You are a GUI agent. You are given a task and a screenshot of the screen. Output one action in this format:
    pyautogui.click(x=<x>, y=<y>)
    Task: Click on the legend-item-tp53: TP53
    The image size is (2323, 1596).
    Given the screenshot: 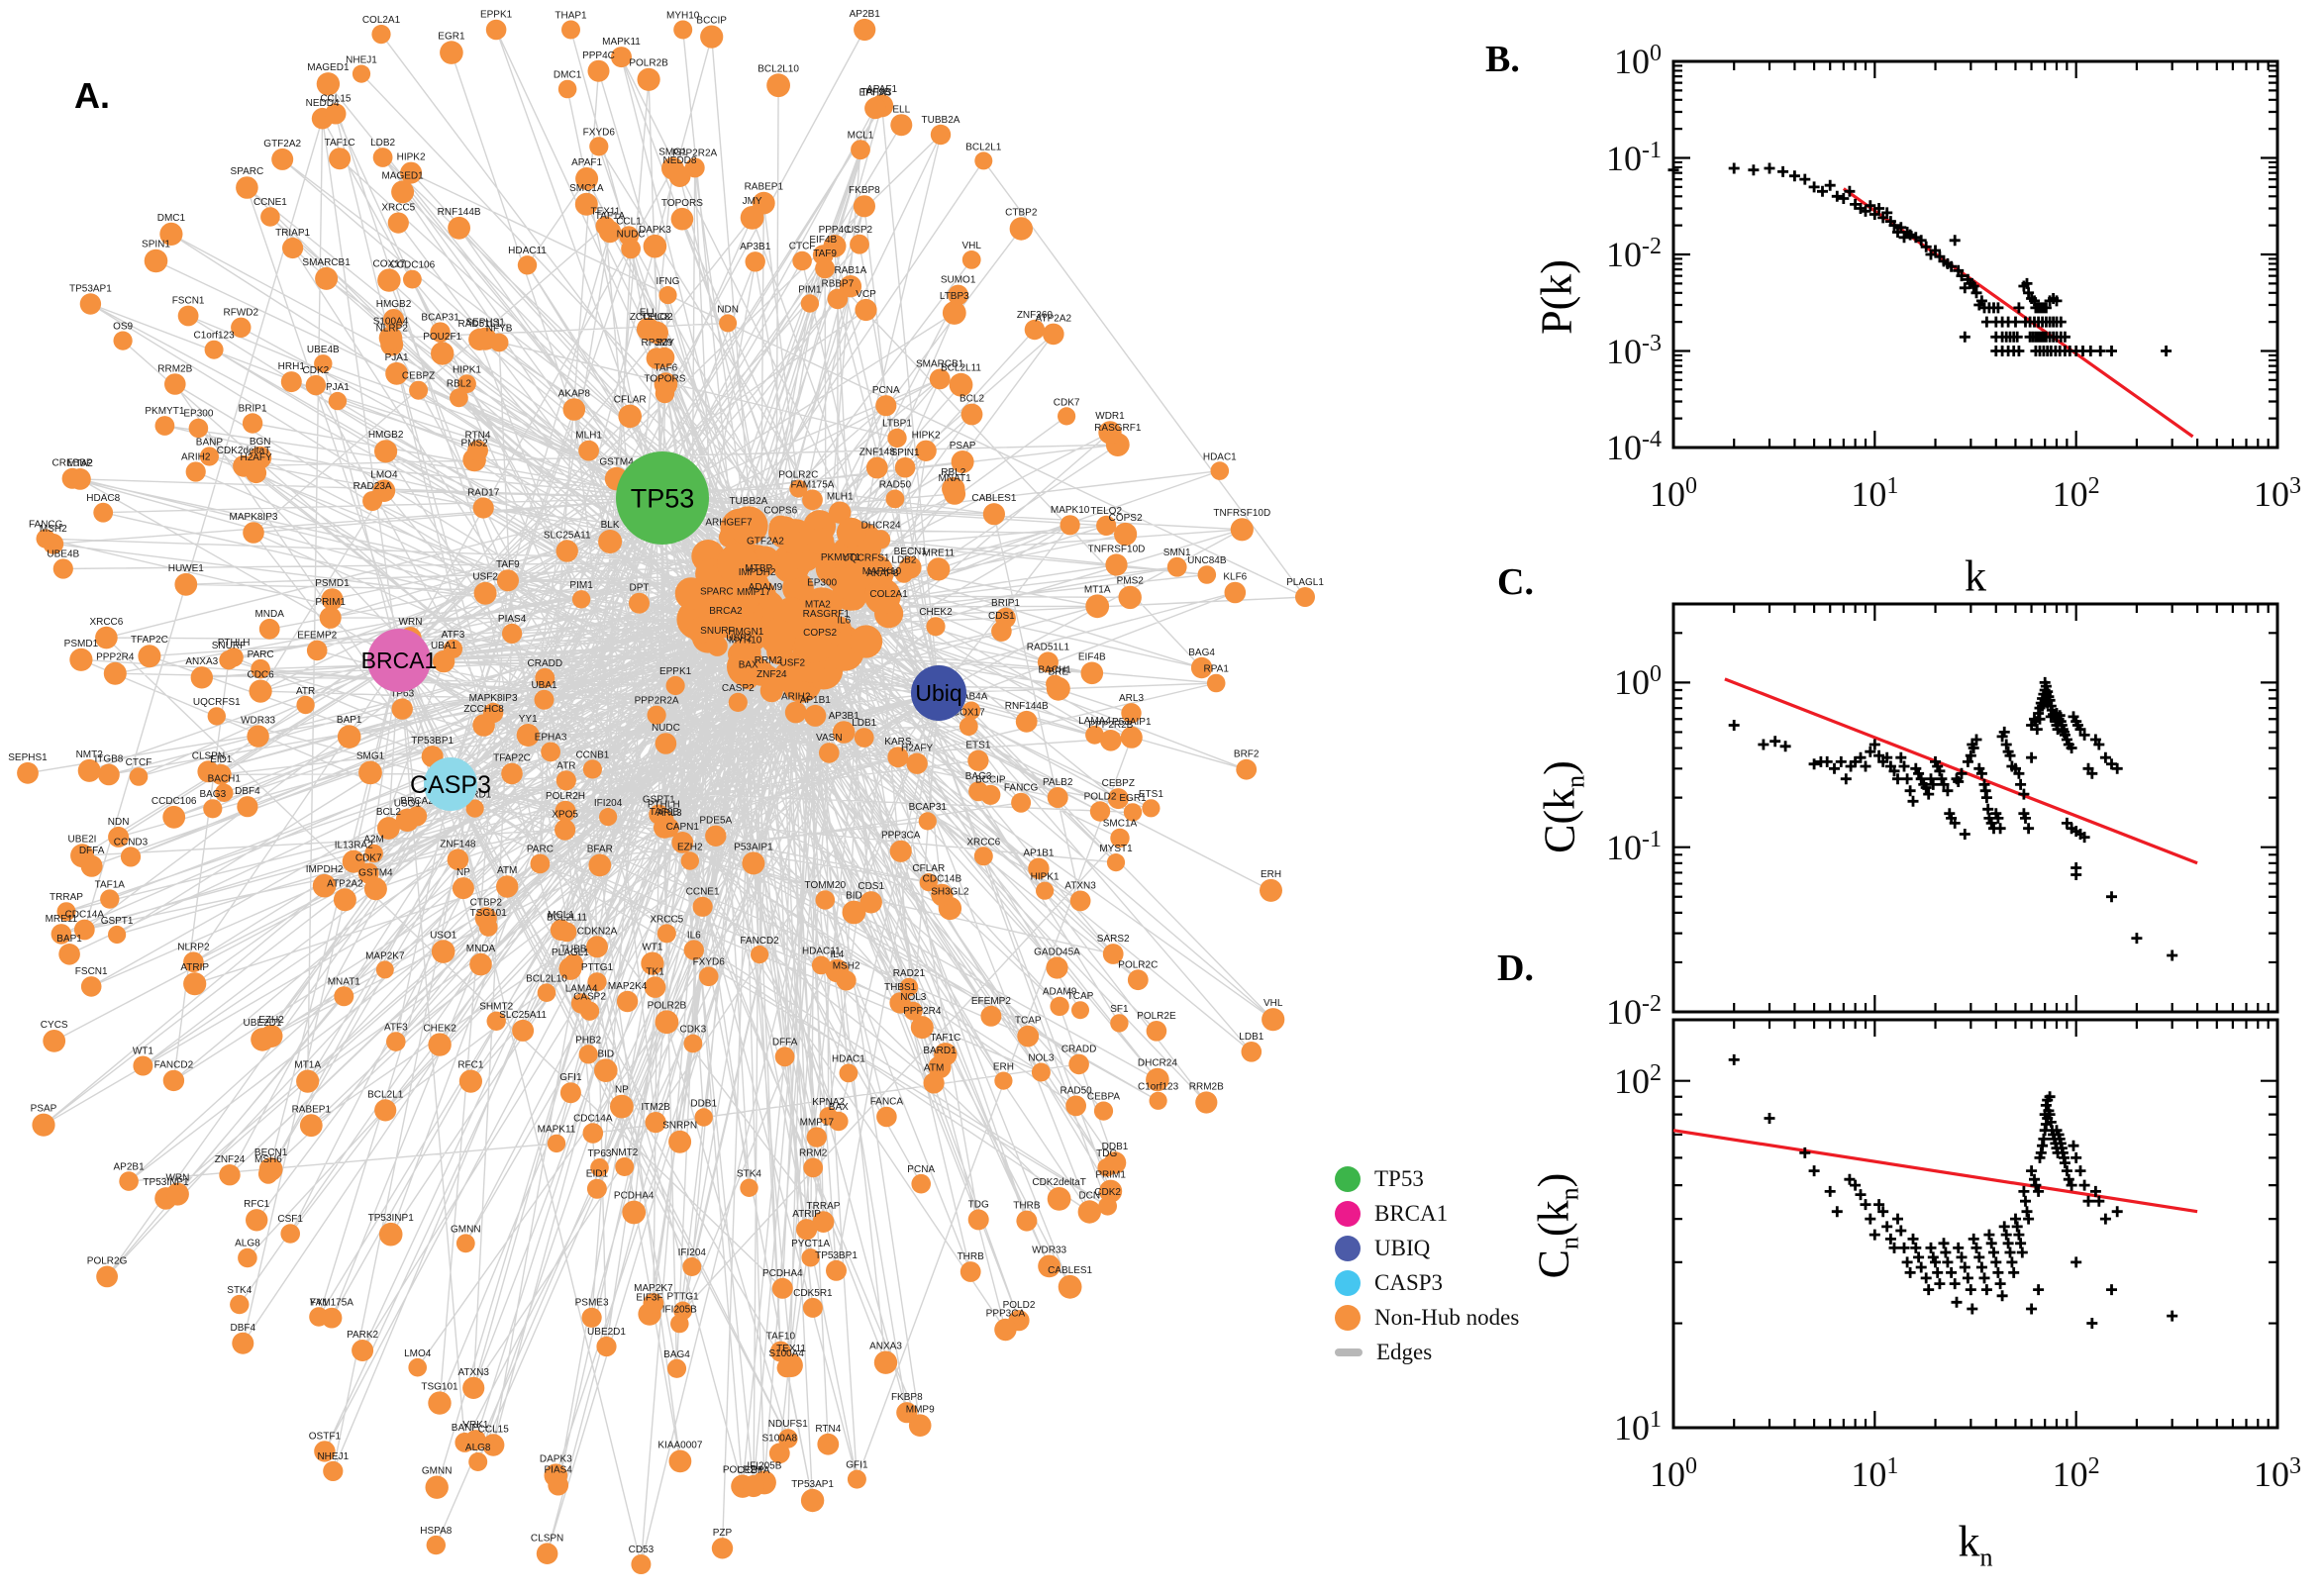 What is the action you would take?
    pyautogui.click(x=1427, y=1179)
    